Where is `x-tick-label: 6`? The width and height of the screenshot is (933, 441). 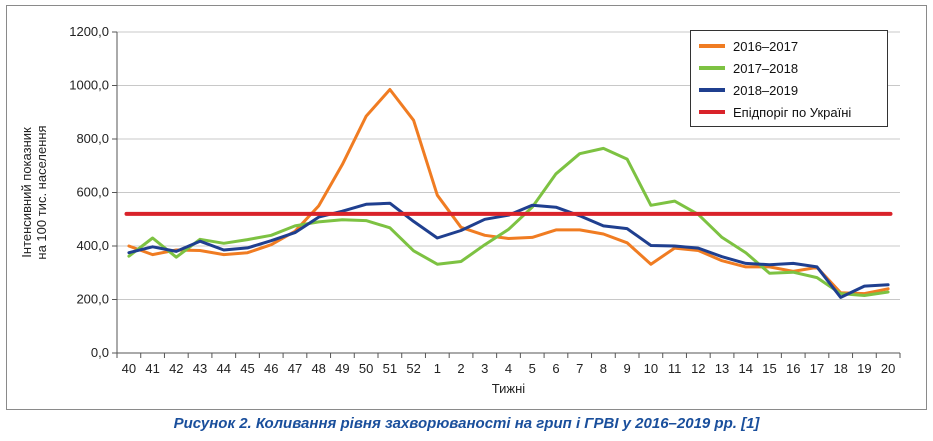 x-tick-label: 6 is located at coordinates (555, 368).